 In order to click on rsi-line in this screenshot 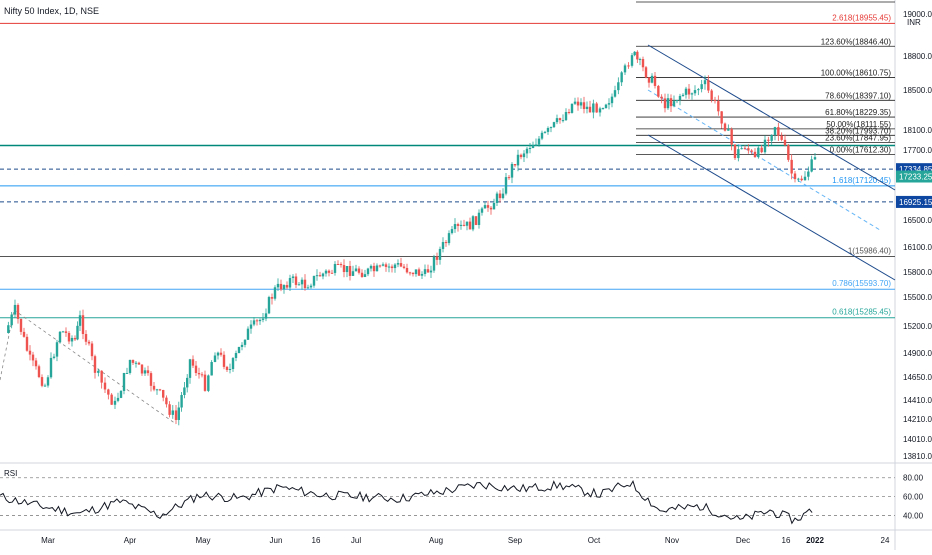, I will do `click(406, 502)`.